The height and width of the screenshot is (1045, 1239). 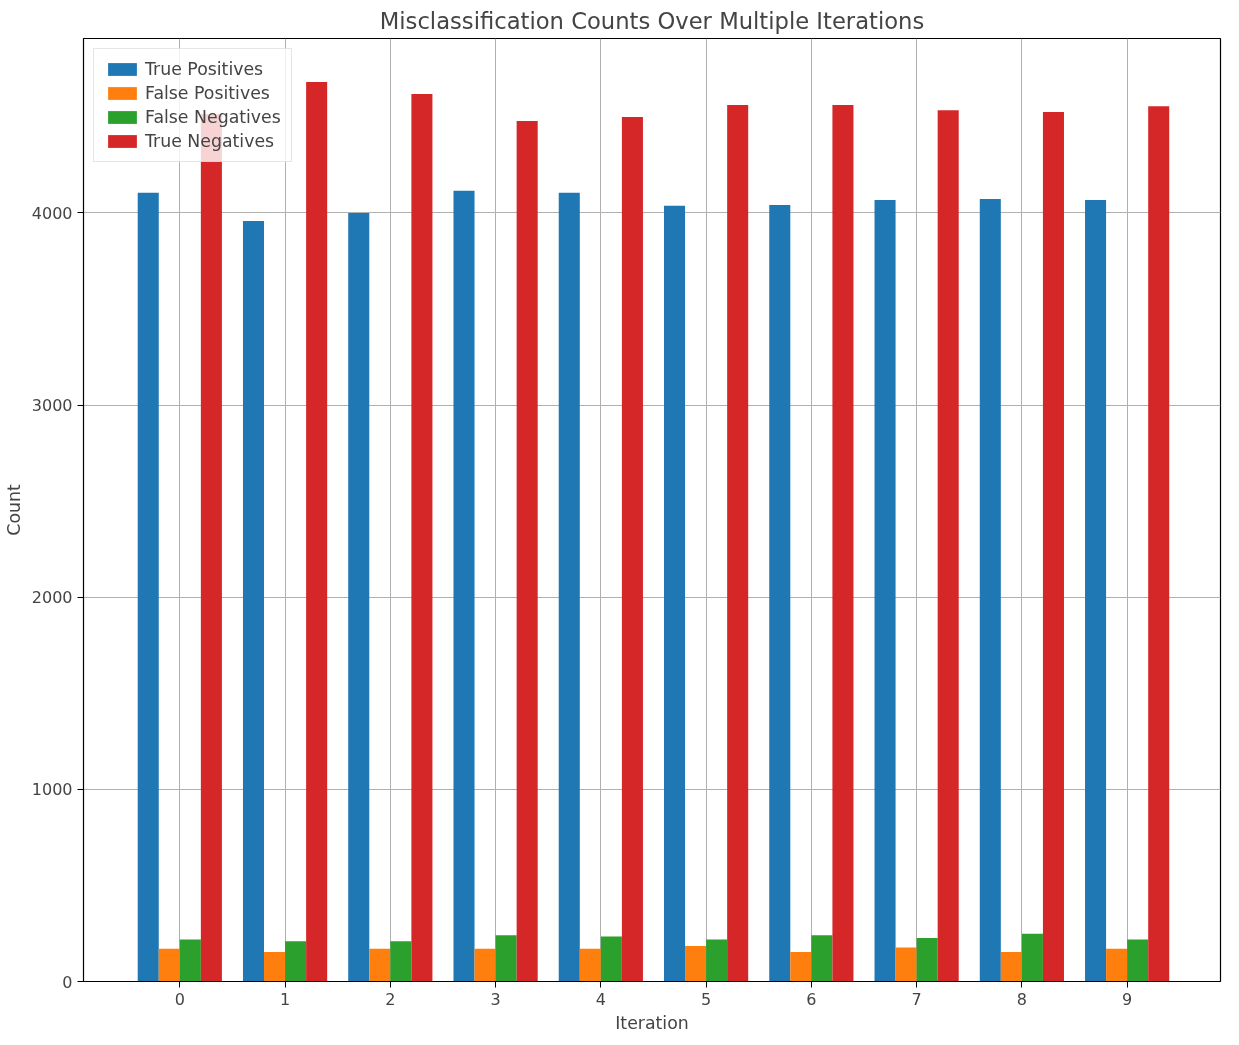 I want to click on legend-label: True Positives, so click(x=204, y=69).